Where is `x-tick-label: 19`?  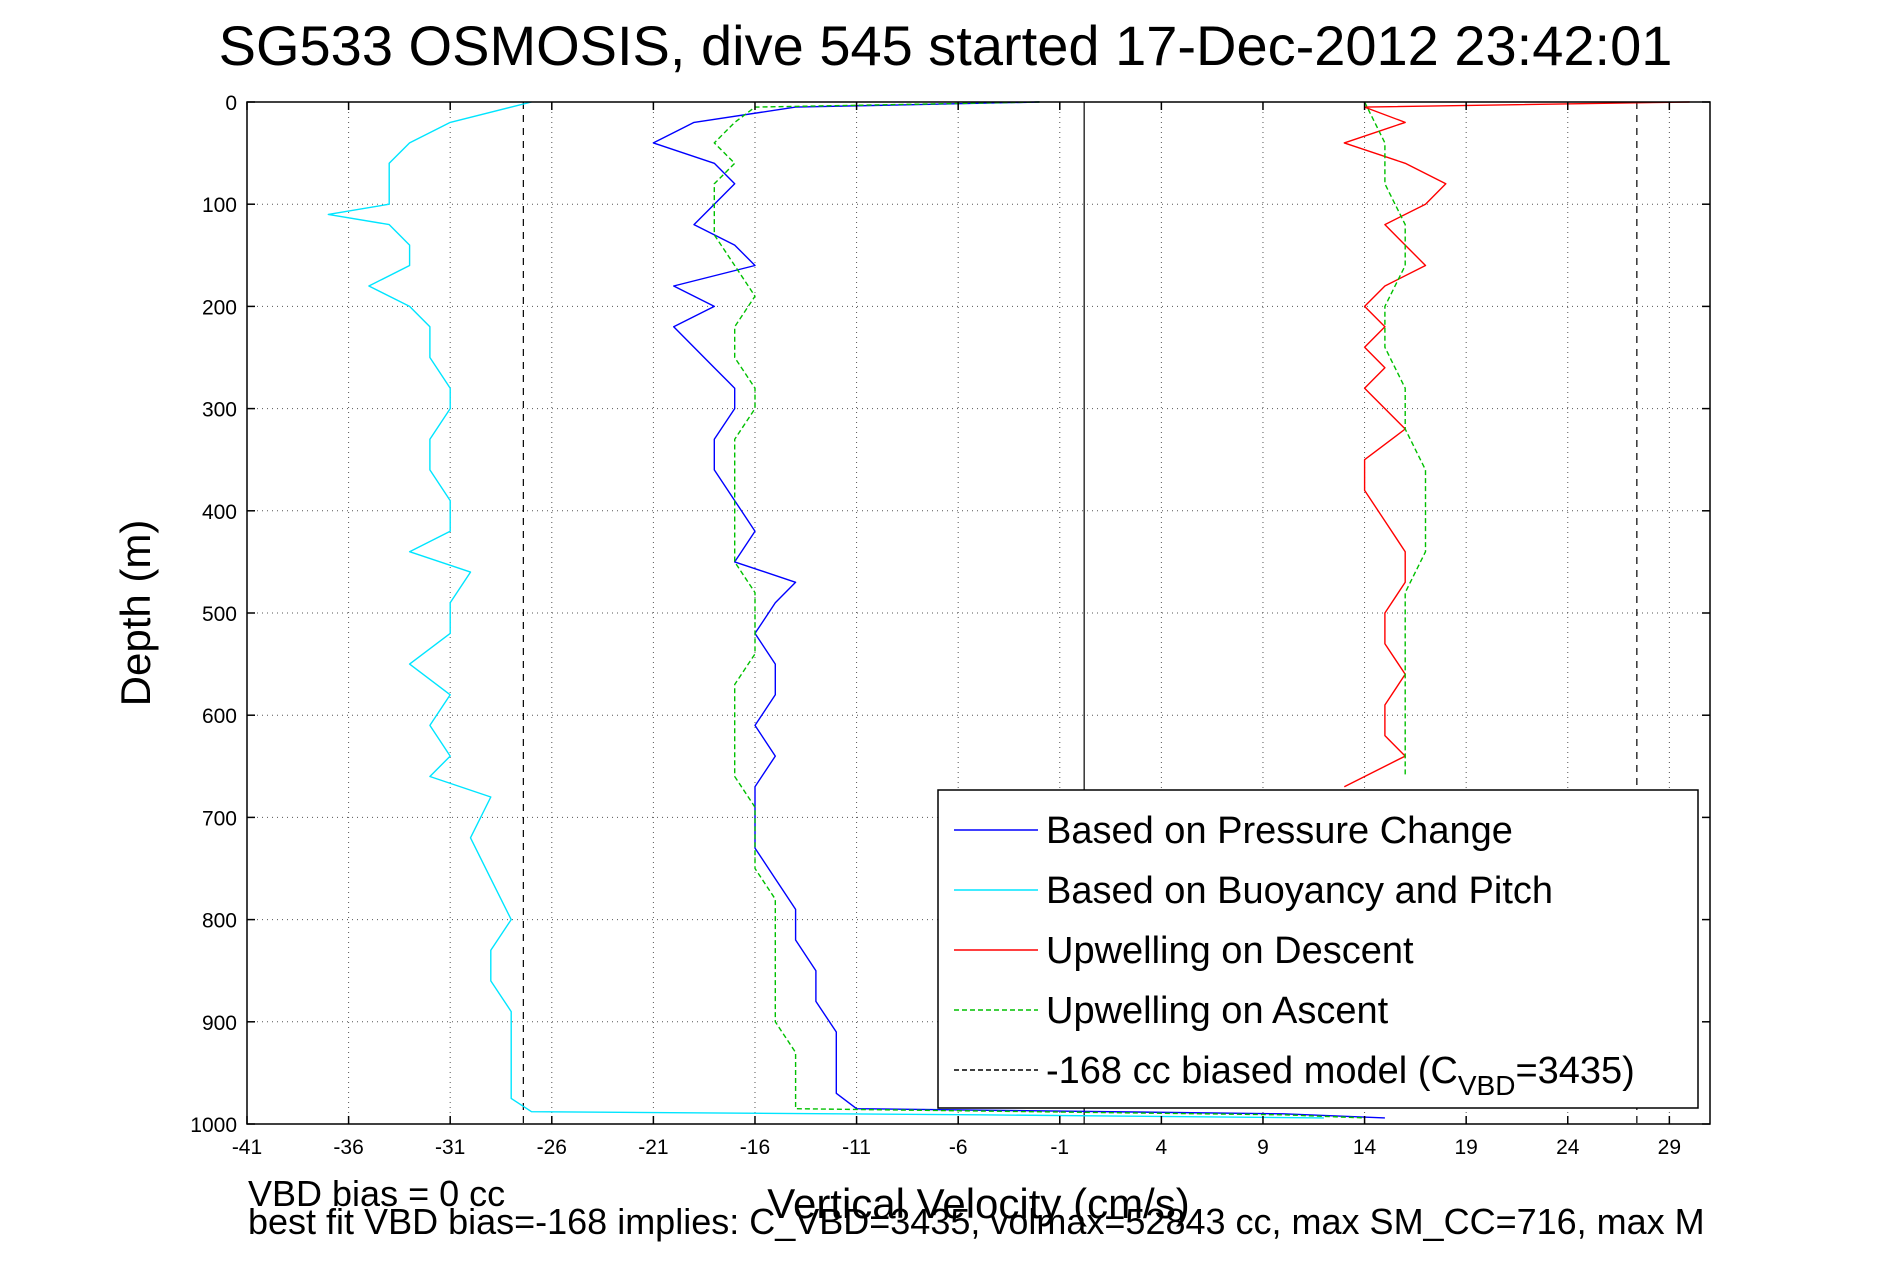
x-tick-label: 19 is located at coordinates (1465, 1147).